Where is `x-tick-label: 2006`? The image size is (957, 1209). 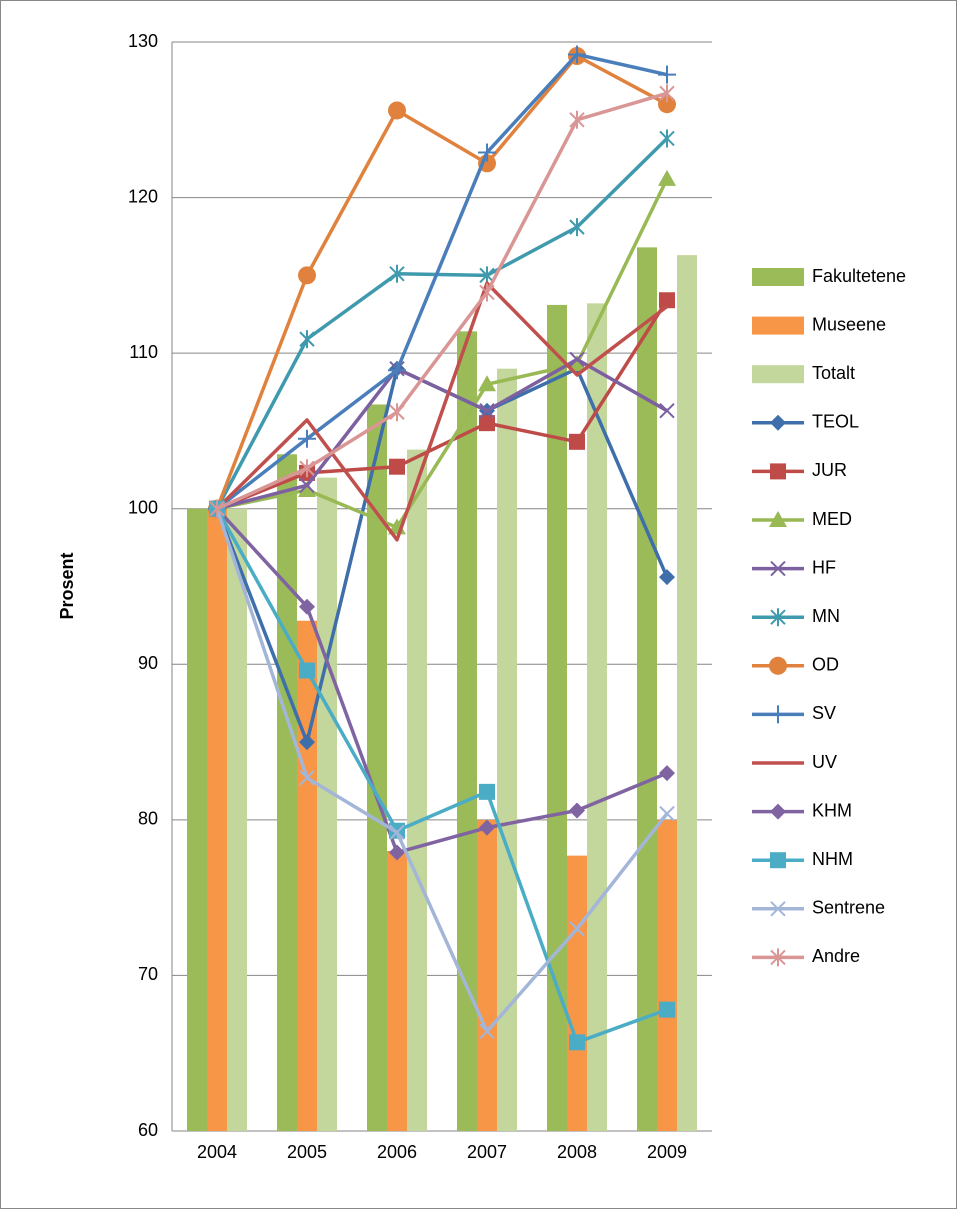 x-tick-label: 2006 is located at coordinates (397, 1152).